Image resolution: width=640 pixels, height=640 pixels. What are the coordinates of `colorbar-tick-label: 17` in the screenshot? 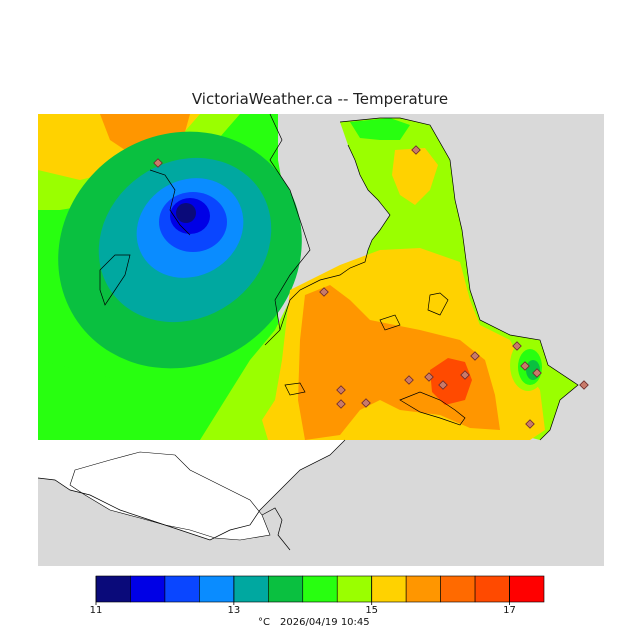 It's located at (509, 610).